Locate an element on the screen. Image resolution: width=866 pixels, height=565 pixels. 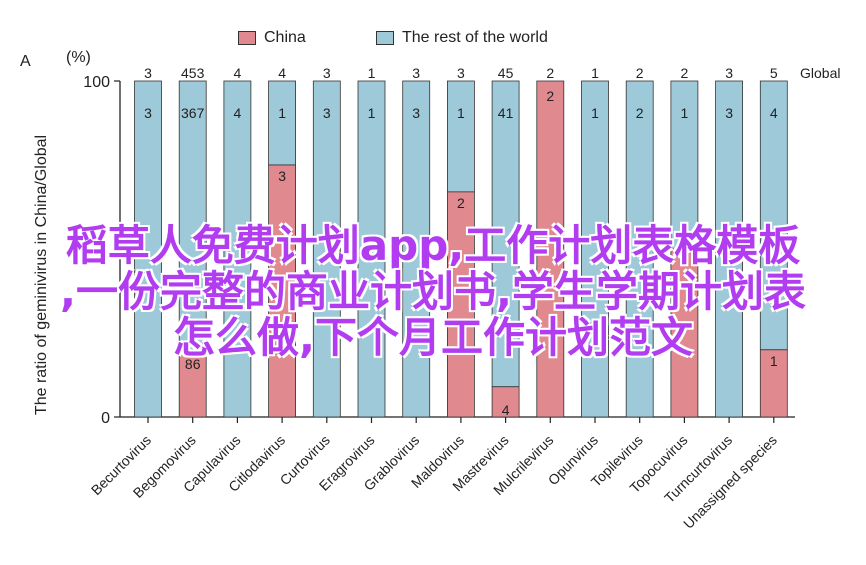
legend-swatch-rest is located at coordinates (385, 38).